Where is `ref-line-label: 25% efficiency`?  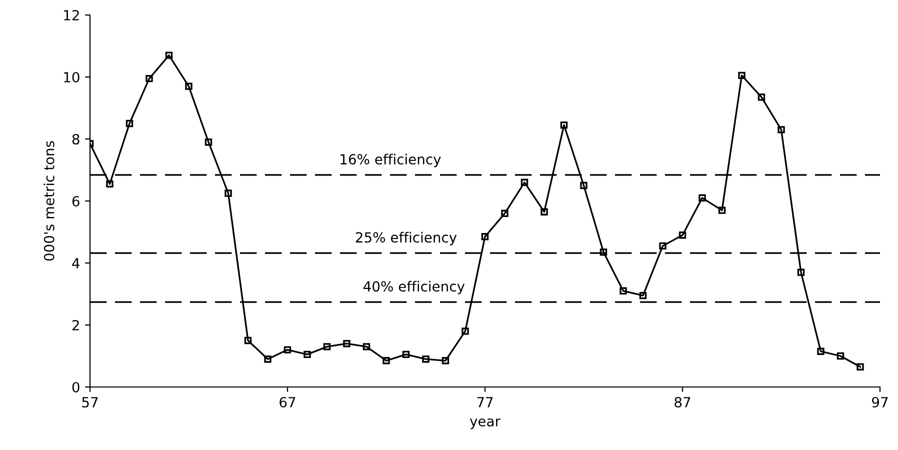 ref-line-label: 25% efficiency is located at coordinates (406, 239).